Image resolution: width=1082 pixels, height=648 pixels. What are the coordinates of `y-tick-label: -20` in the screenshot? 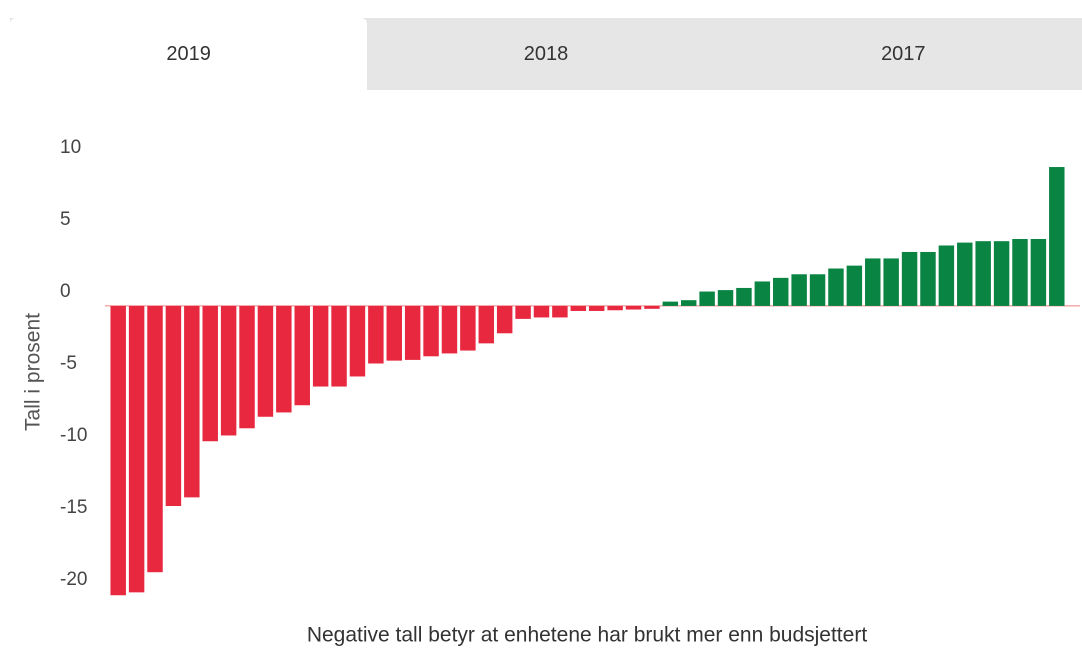 It's located at (73, 579).